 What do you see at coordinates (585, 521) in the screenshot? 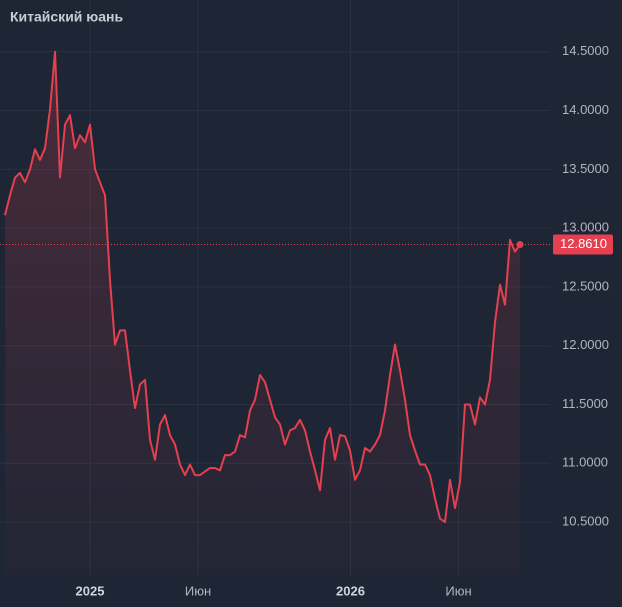
I see `y-tick-label: 10.5000` at bounding box center [585, 521].